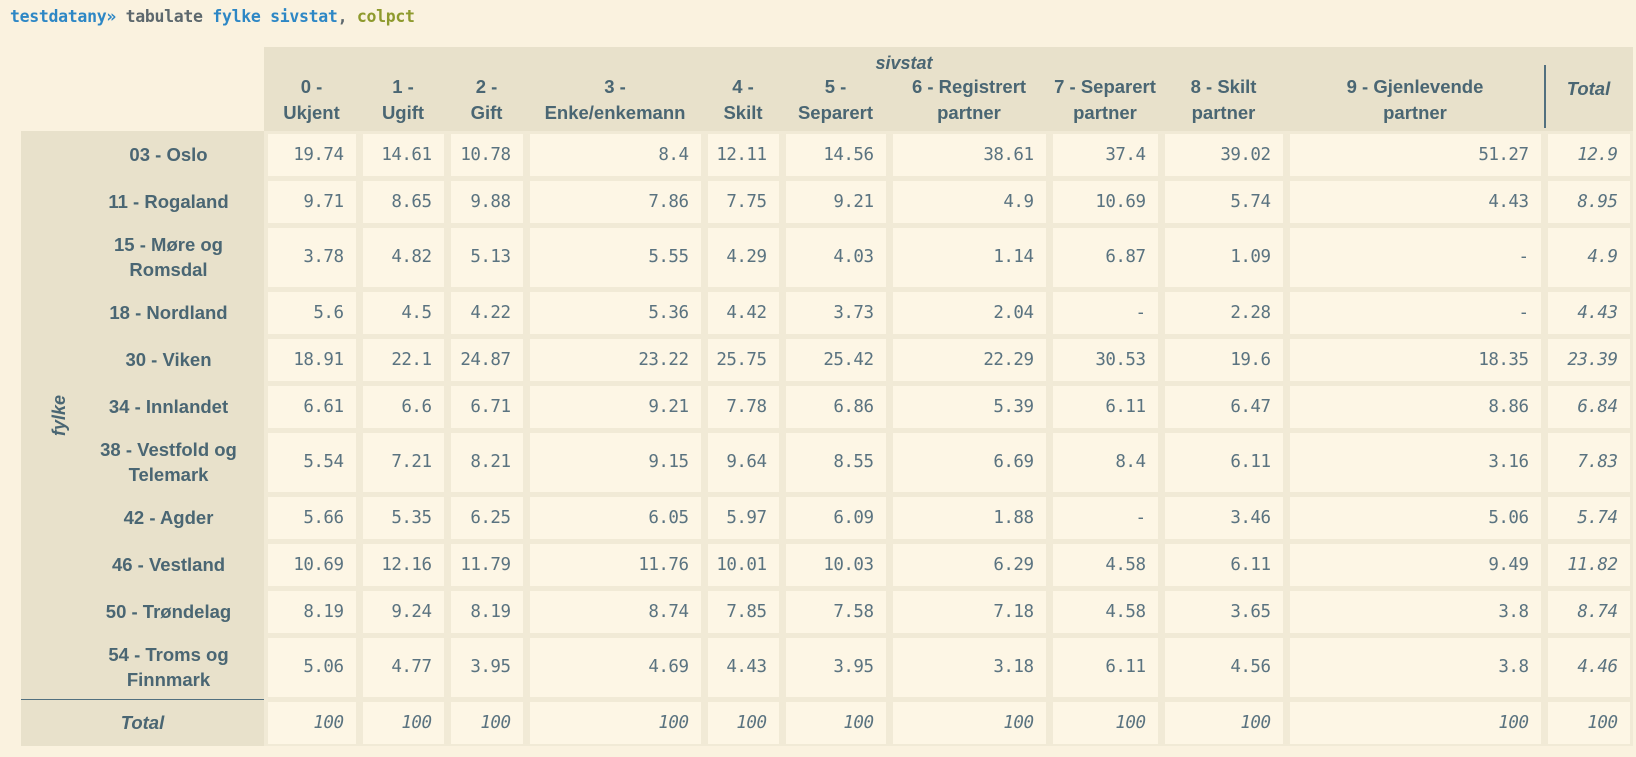 Image resolution: width=1636 pixels, height=757 pixels. What do you see at coordinates (743, 257) in the screenshot?
I see `data-cell: 4.29` at bounding box center [743, 257].